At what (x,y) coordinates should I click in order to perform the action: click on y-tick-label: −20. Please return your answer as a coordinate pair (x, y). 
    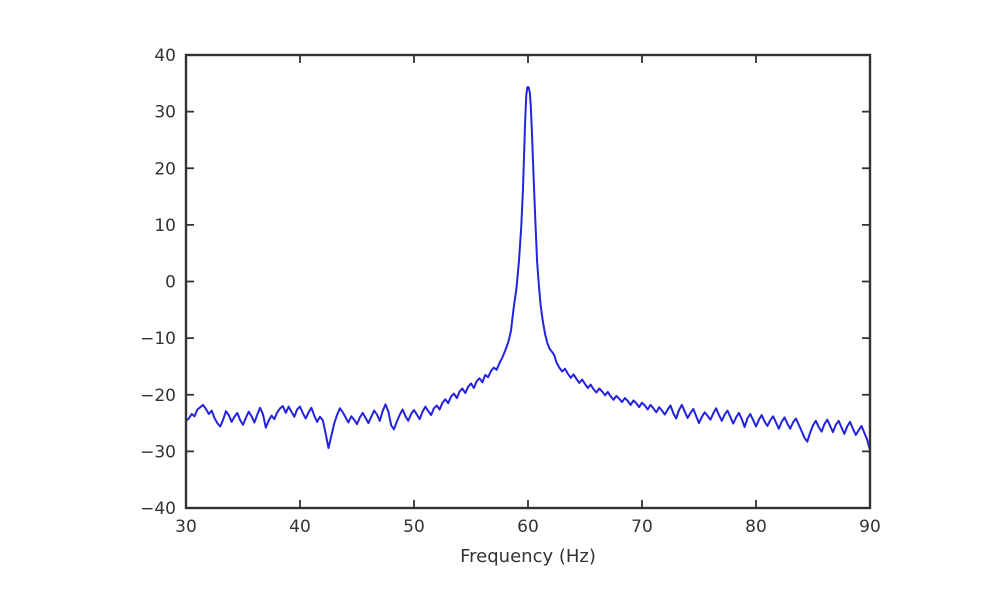
    Looking at the image, I should click on (158, 396).